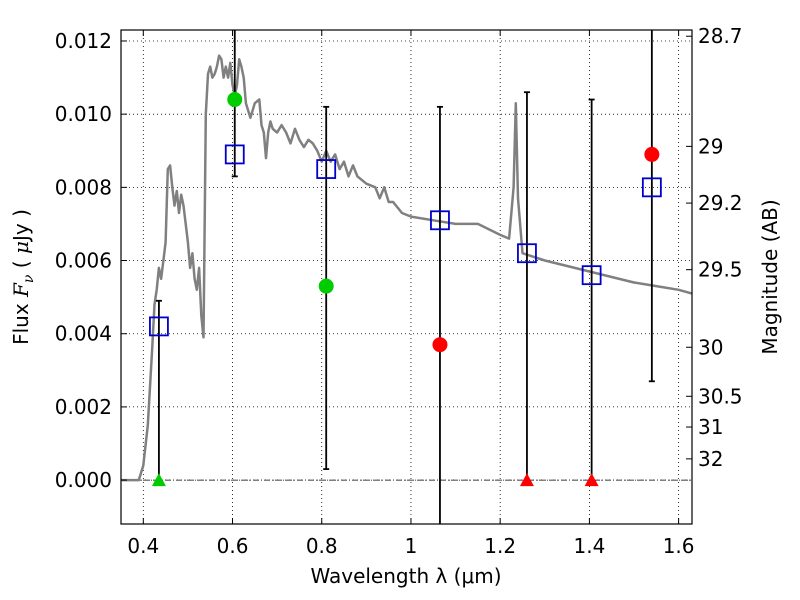 The width and height of the screenshot is (800, 600). I want to click on x-tick-label: 1.6, so click(679, 546).